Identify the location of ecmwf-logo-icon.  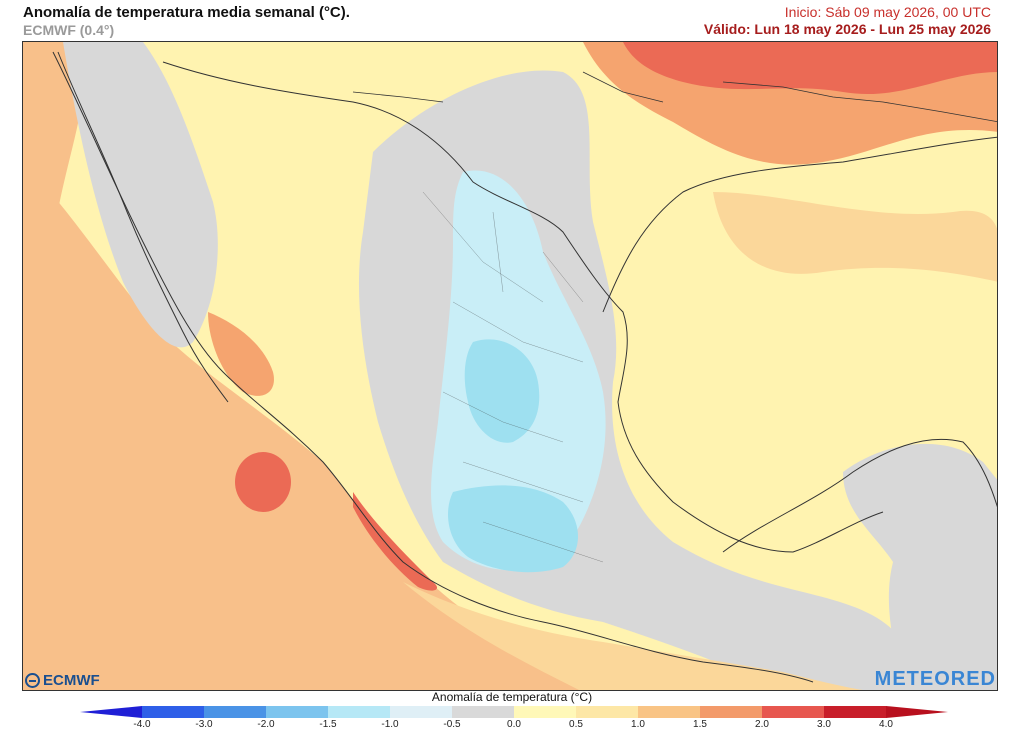
(32, 680).